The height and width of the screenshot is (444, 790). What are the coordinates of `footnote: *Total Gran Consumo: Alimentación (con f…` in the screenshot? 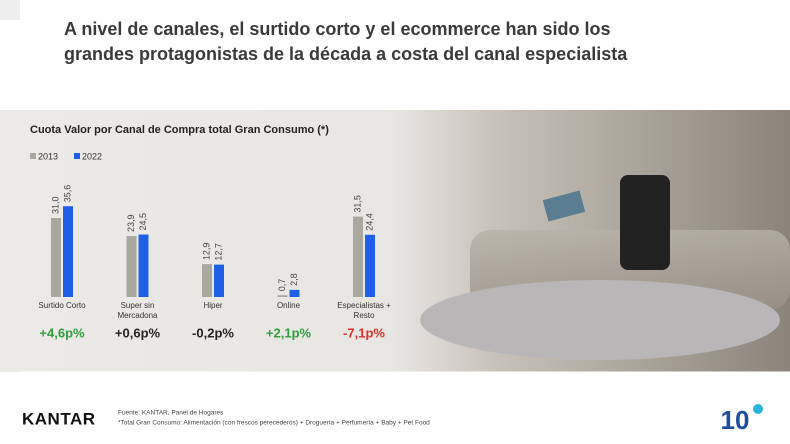 It's located at (274, 423).